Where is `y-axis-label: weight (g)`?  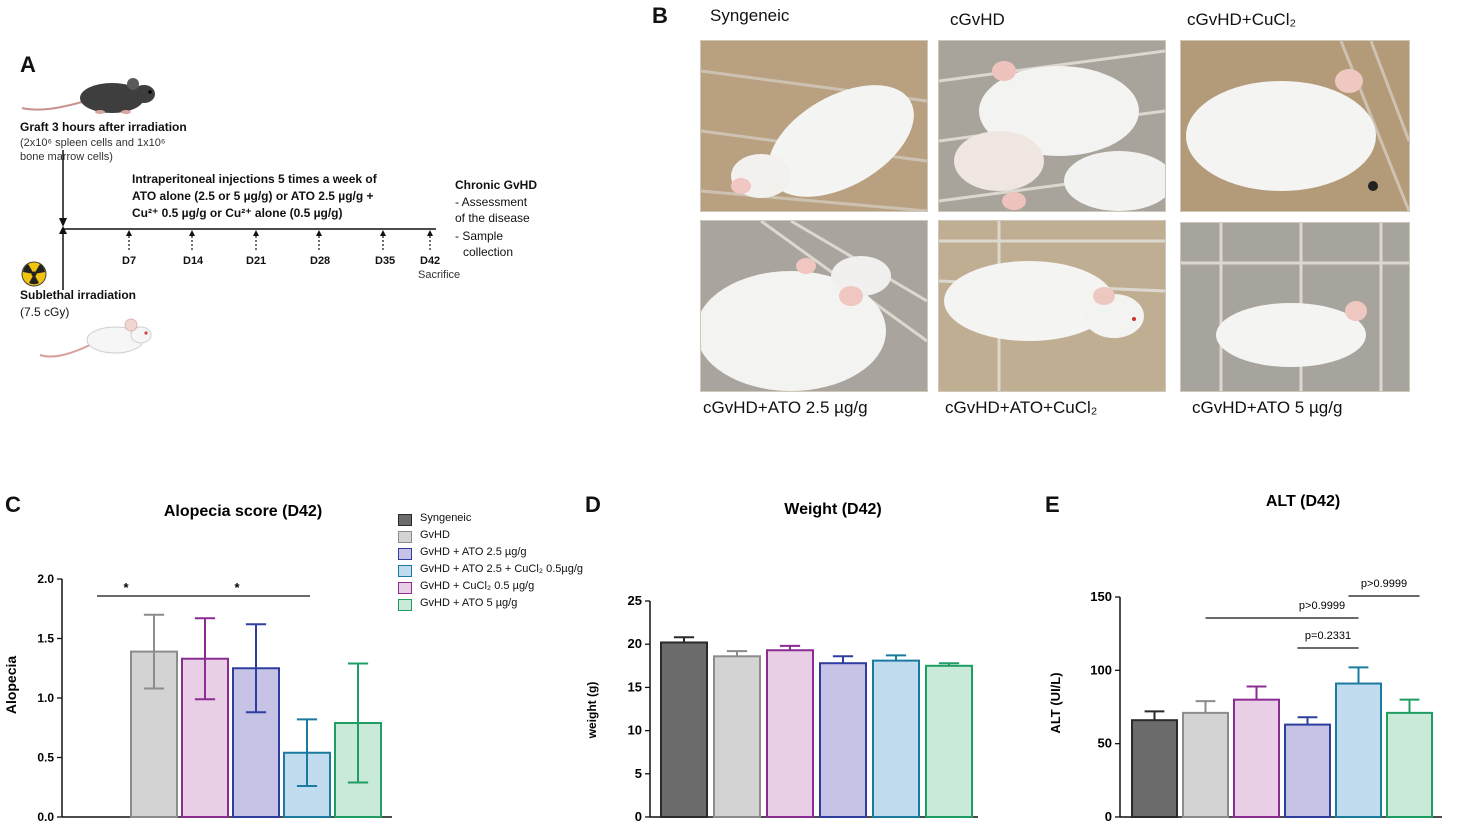
y-axis-label: weight (g) is located at coordinates (592, 711).